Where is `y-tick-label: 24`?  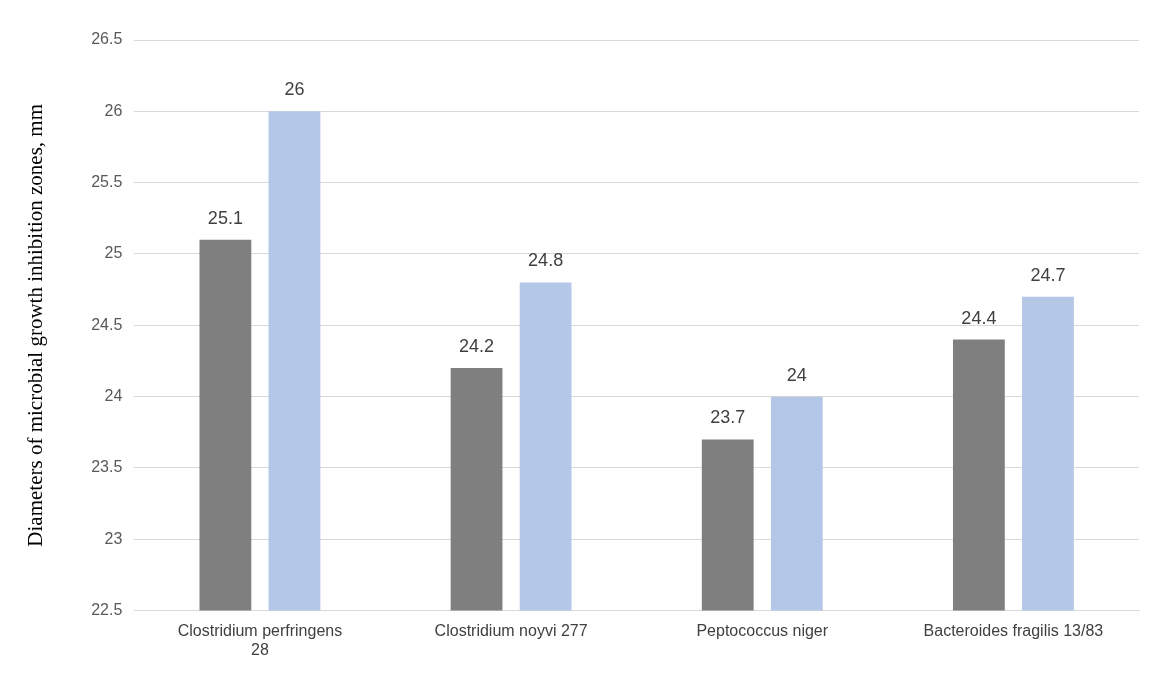 y-tick-label: 24 is located at coordinates (113, 396).